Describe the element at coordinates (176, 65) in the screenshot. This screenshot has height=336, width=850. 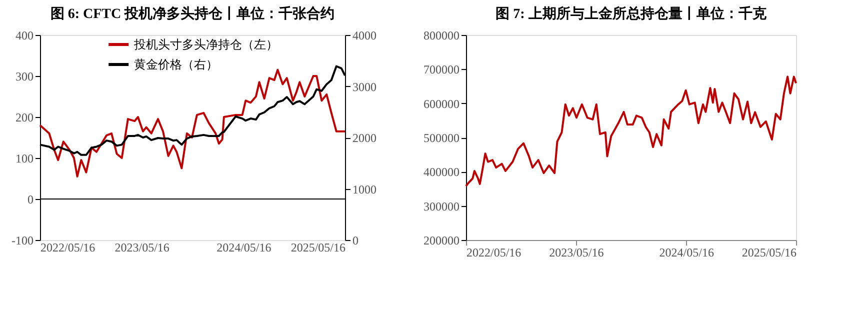
I see `legend-label: 黄金价格（右）` at that location.